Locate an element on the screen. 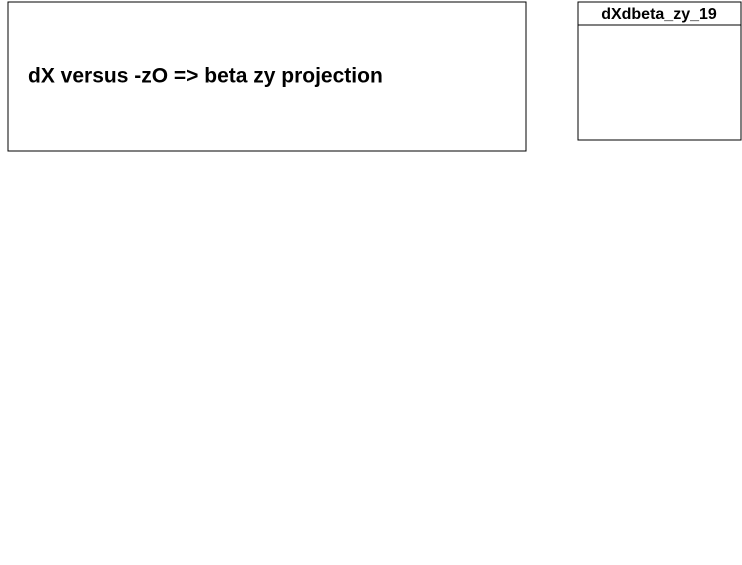 The width and height of the screenshot is (742, 565). stats-title: dXdbeta_zy_19 is located at coordinates (659, 14).